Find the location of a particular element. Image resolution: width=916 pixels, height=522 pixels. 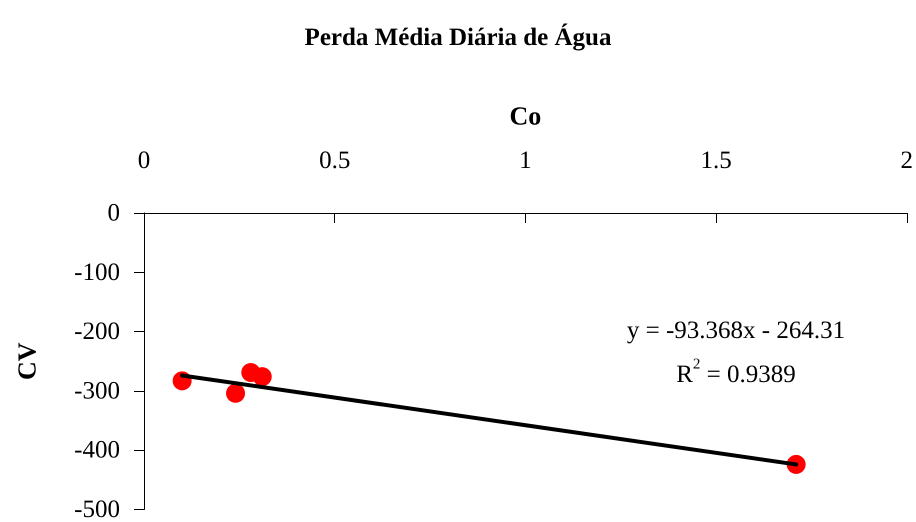

y-tick-label: -200 is located at coordinates (97, 332).